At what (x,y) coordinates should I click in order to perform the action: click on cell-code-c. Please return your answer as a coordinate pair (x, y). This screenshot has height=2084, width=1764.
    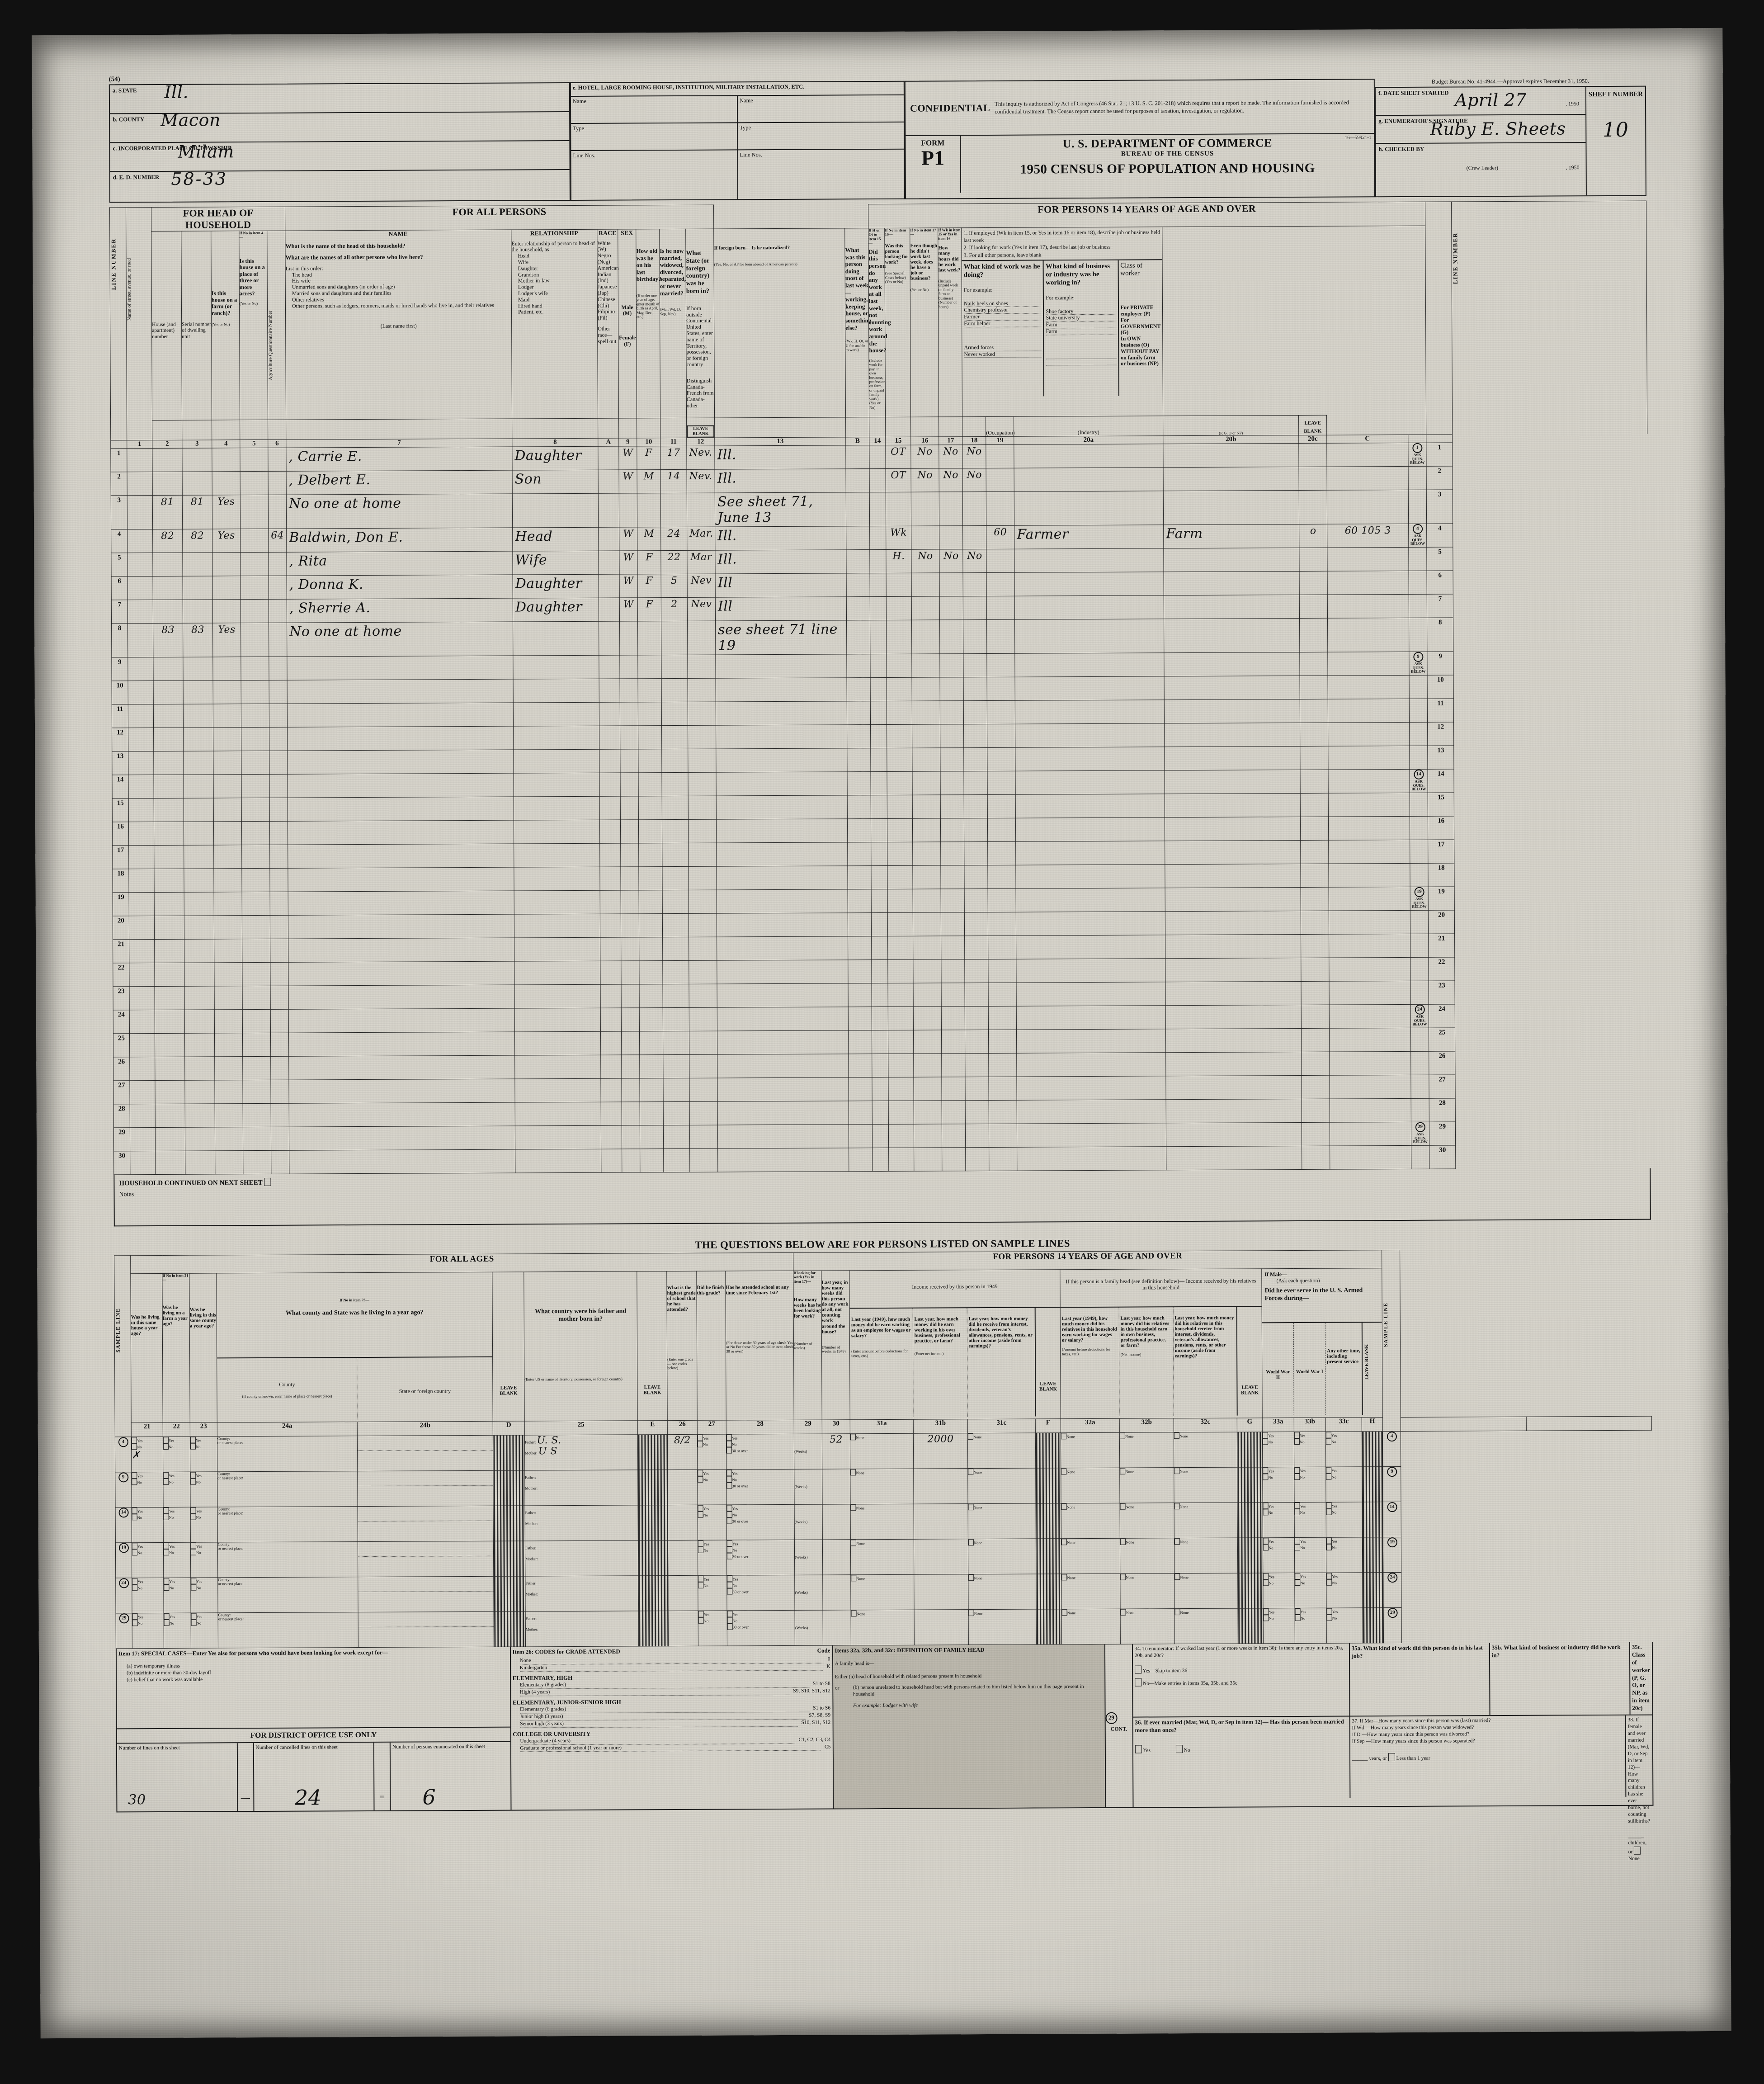
    Looking at the image, I should click on (1368, 478).